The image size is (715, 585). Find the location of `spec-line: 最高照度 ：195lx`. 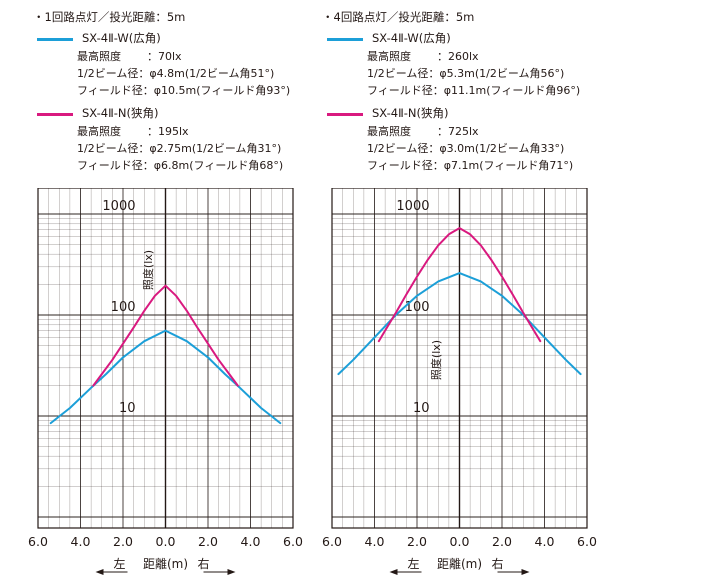

spec-line: 最高照度 ：195lx is located at coordinates (187, 131).